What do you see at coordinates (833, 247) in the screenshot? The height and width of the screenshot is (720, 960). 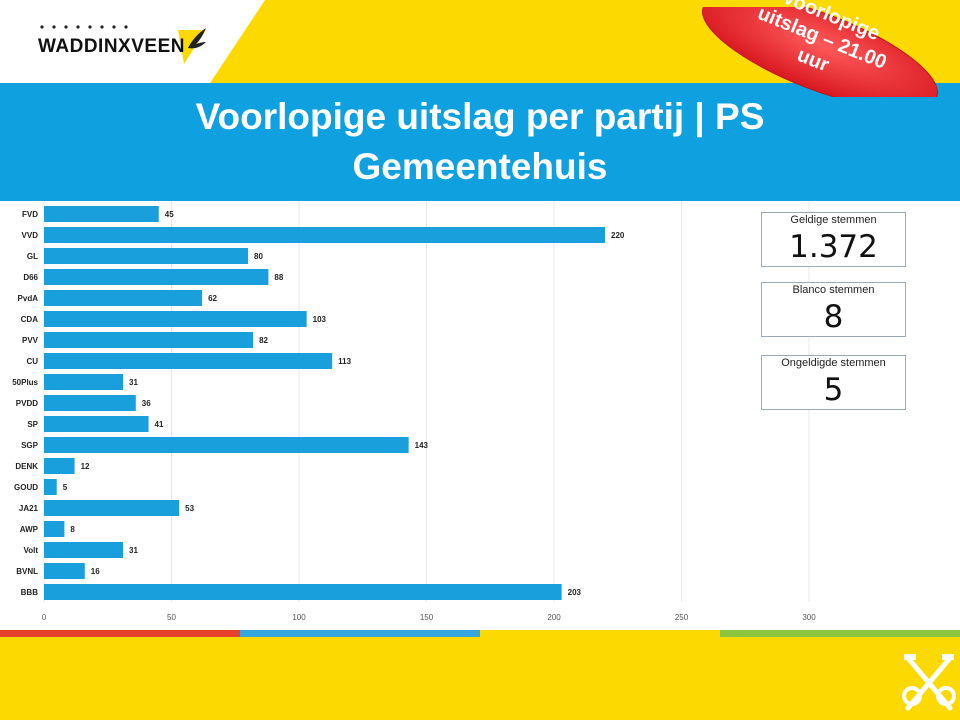 I see `stat-value: 1.372` at bounding box center [833, 247].